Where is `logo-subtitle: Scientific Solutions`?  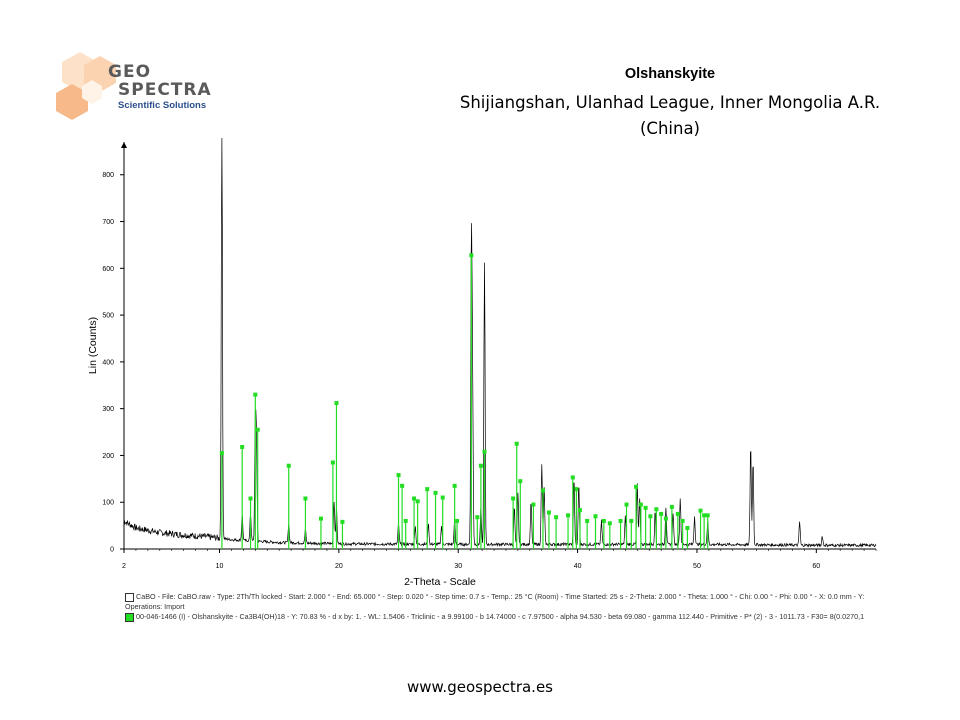
logo-subtitle: Scientific Solutions is located at coordinates (162, 105).